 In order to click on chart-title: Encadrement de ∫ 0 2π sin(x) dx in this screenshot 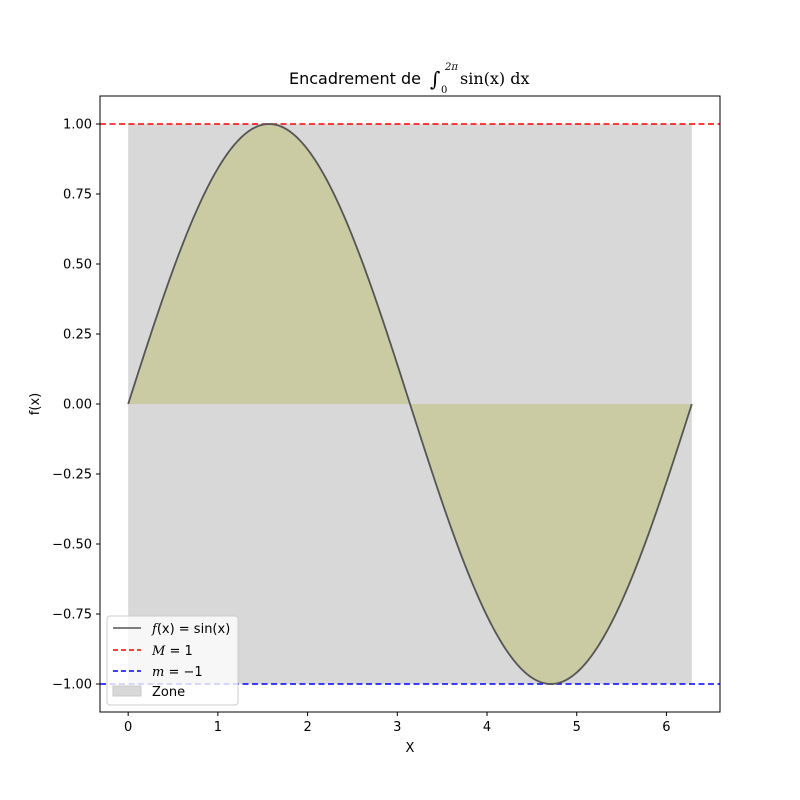, I will do `click(409, 79)`.